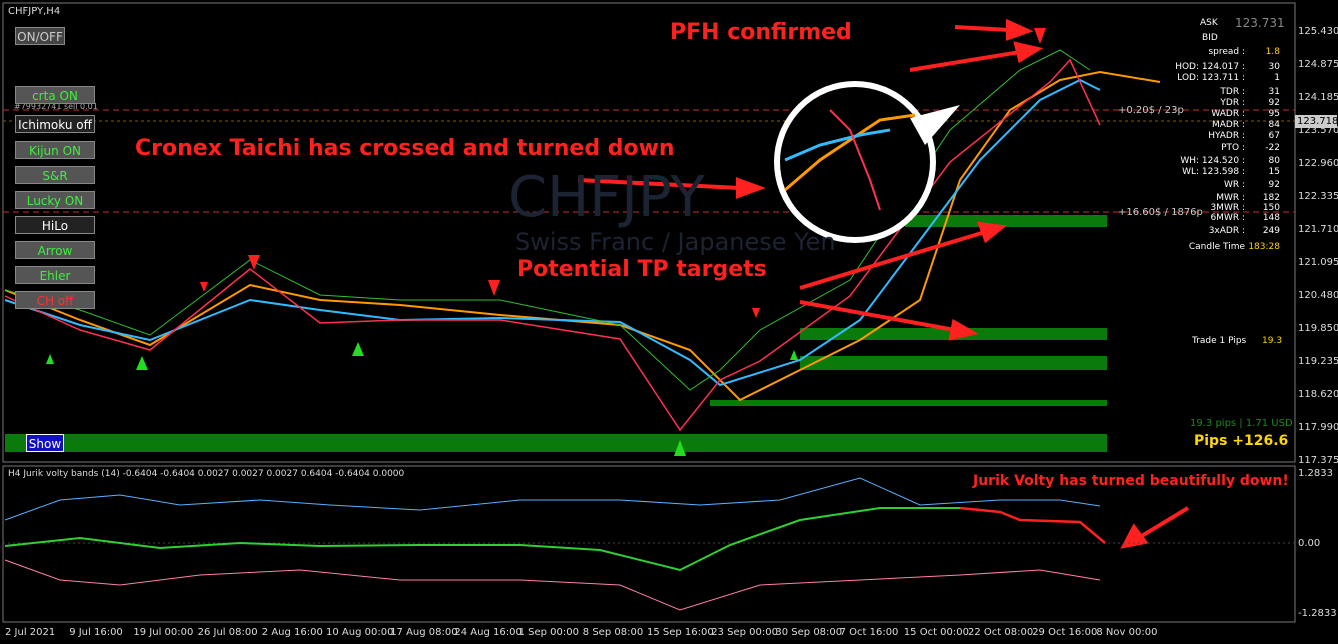 The image size is (1338, 644). What do you see at coordinates (1232, 103) in the screenshot?
I see `info-label: YDR :` at bounding box center [1232, 103].